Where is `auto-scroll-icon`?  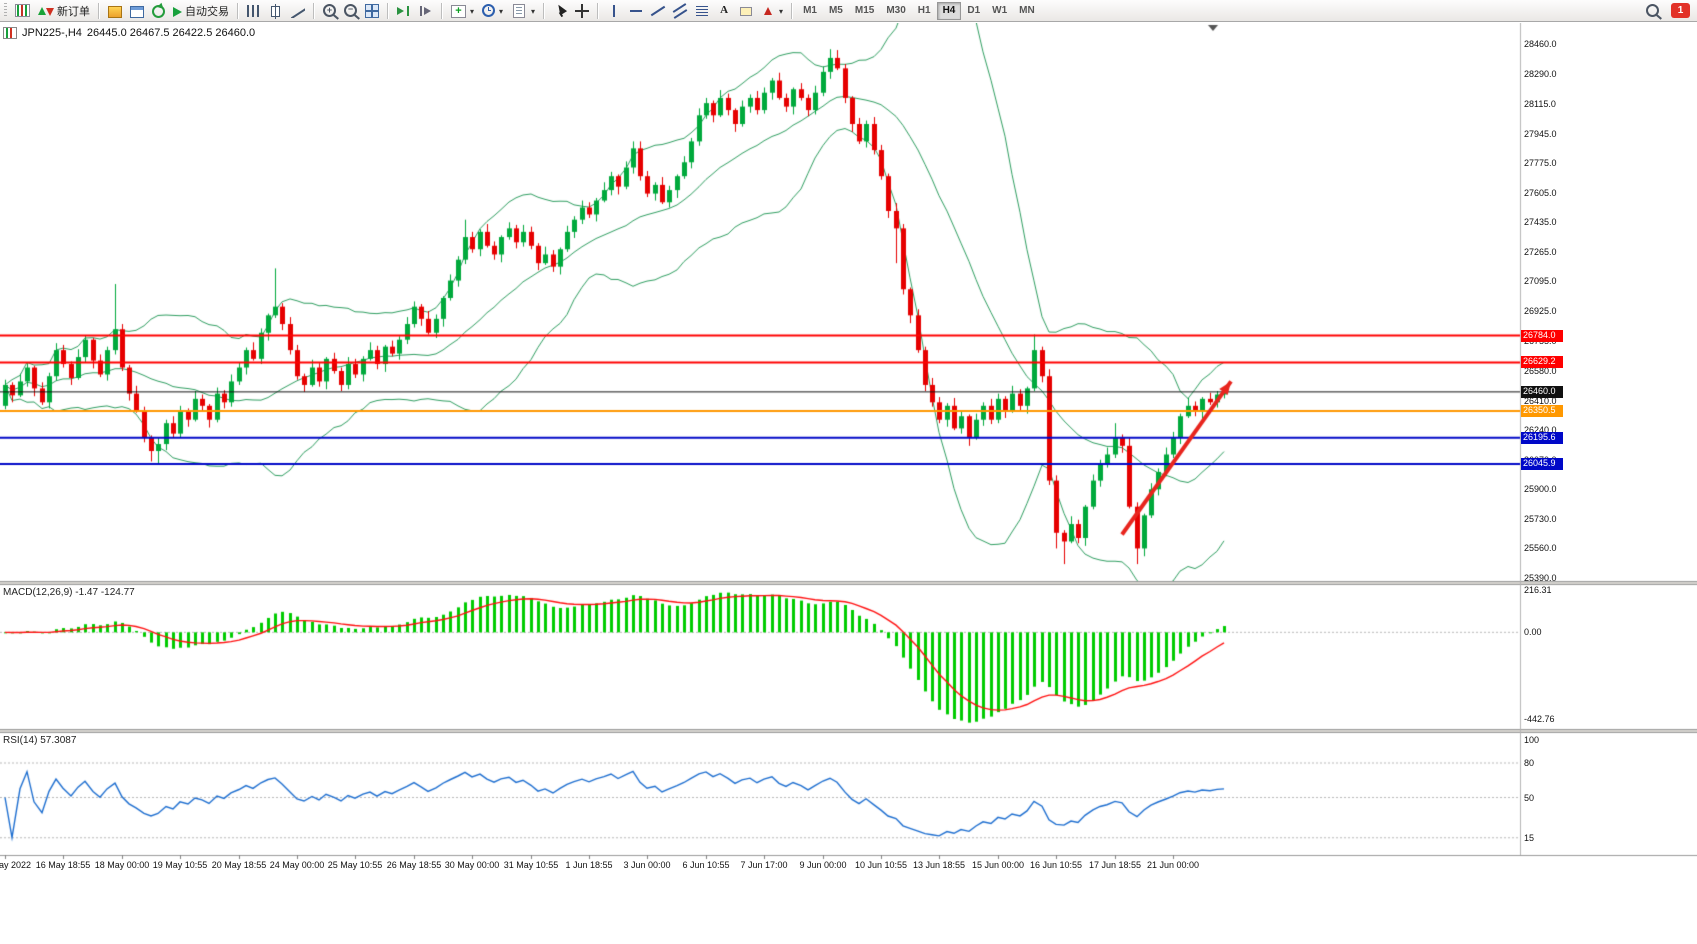 auto-scroll-icon is located at coordinates (404, 11).